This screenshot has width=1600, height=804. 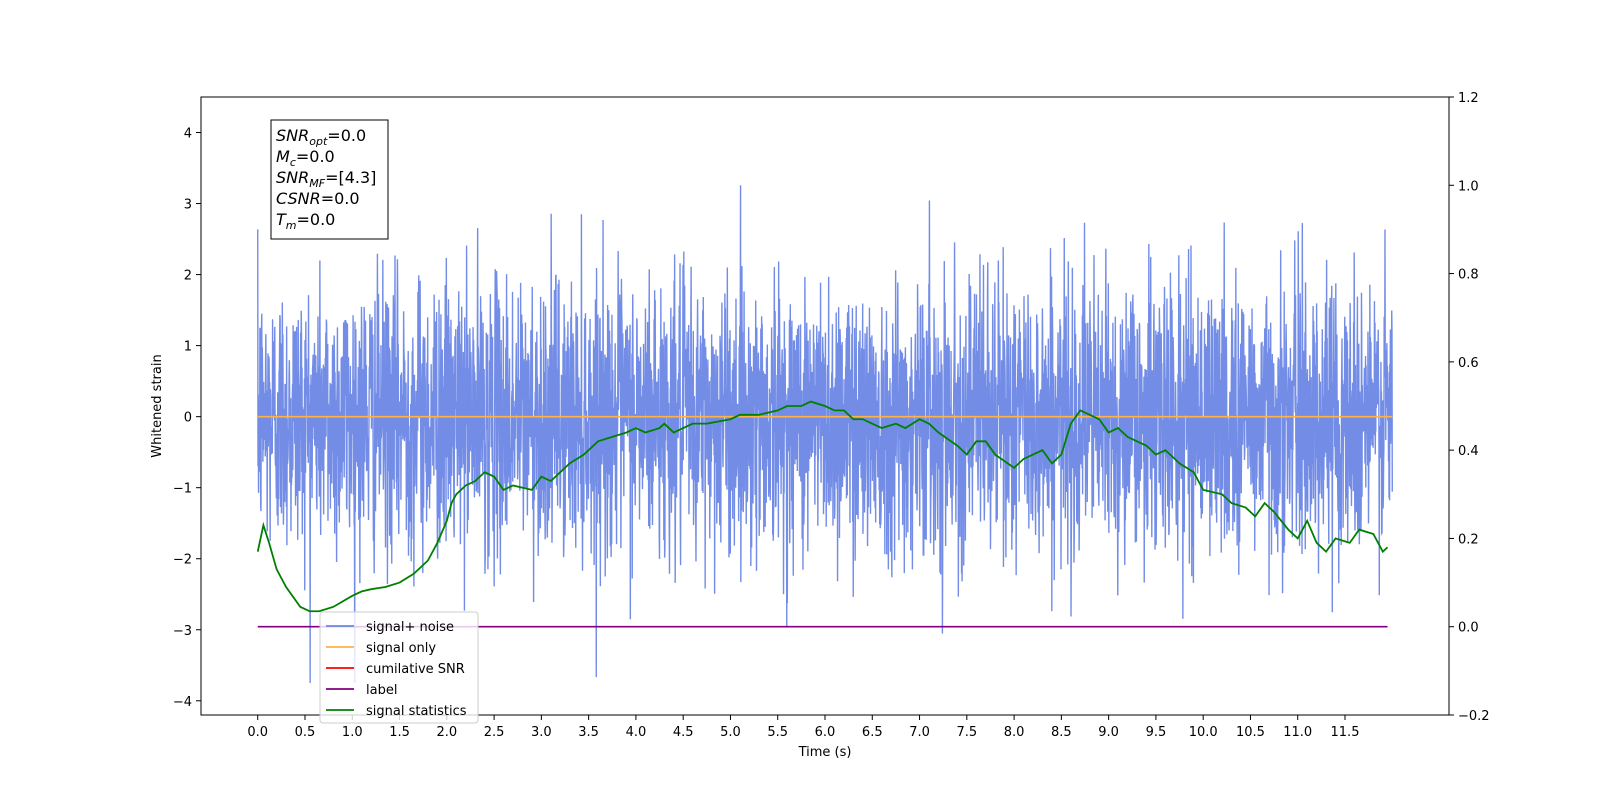 I want to click on x-tick-label: 9.5, so click(x=1156, y=732).